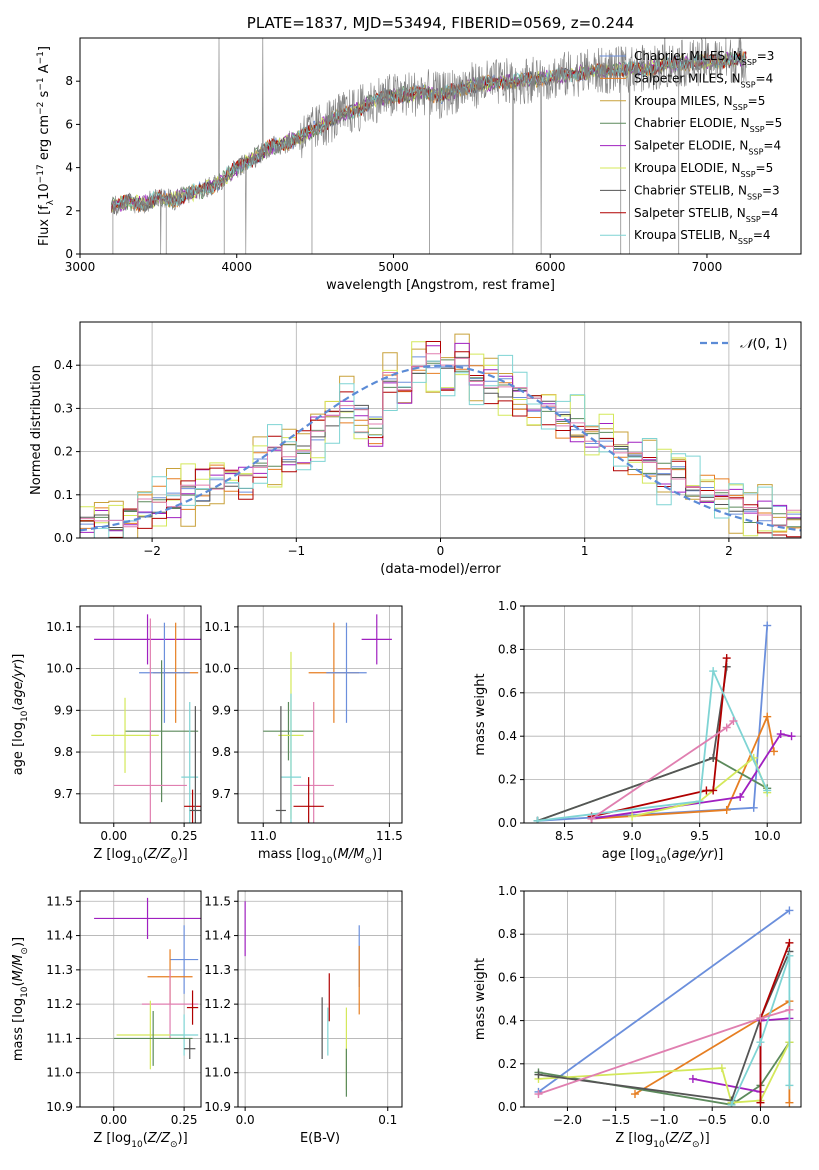 The height and width of the screenshot is (1170, 819). I want to click on legend-label-part: Chabrier STELIB, N, so click(690, 190).